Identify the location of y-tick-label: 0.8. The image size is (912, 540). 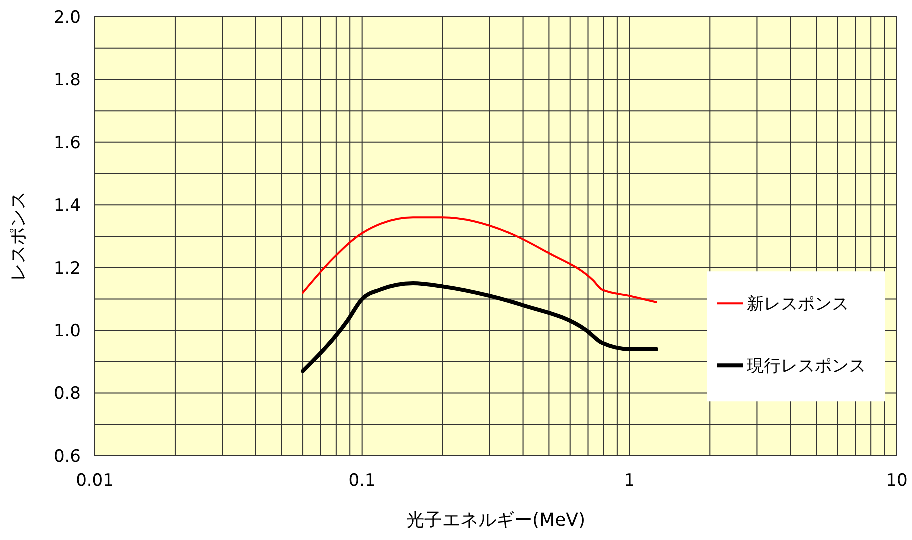
(67, 394).